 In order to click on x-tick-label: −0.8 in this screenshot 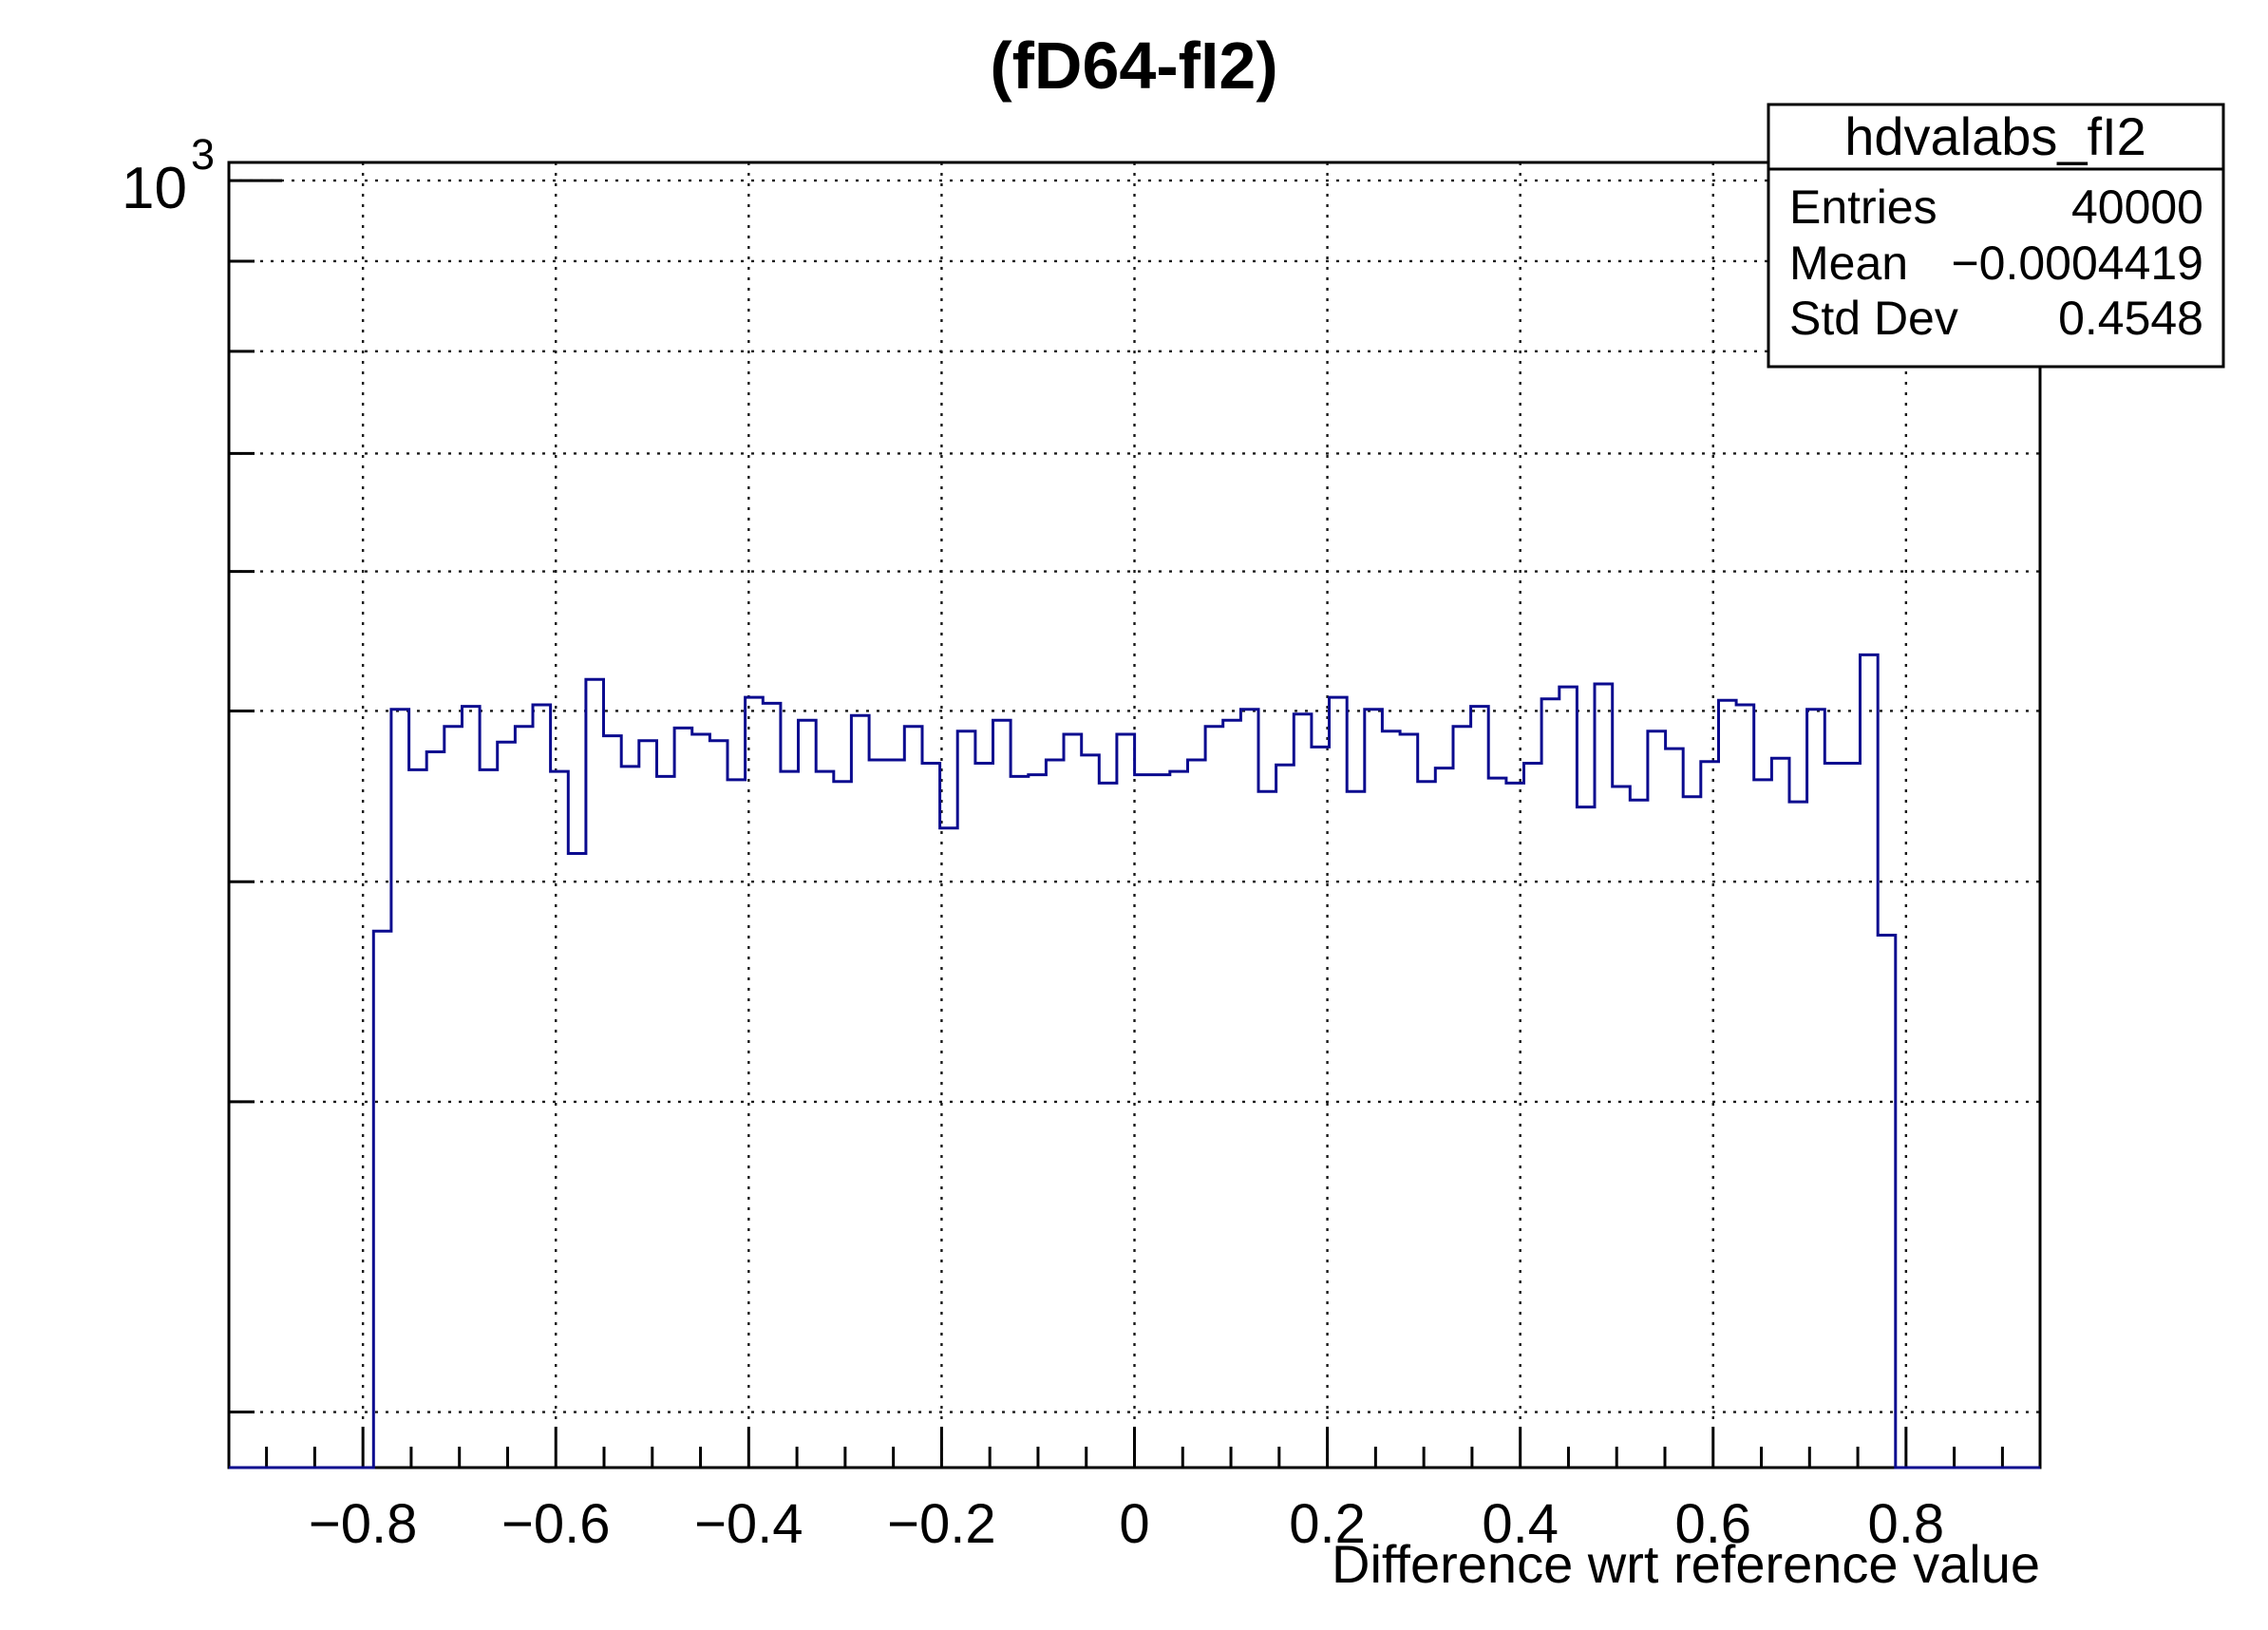, I will do `click(363, 1524)`.